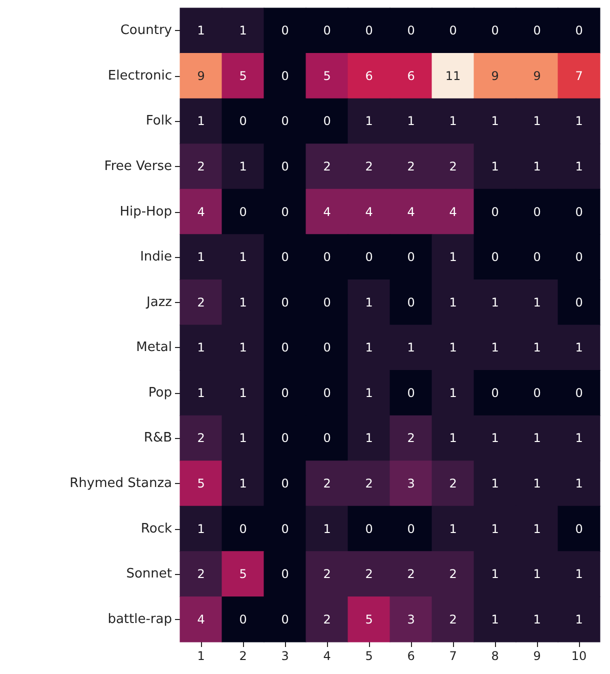 This screenshot has height=674, width=610. Describe the element at coordinates (327, 656) in the screenshot. I see `x-tick-label: 4` at that location.